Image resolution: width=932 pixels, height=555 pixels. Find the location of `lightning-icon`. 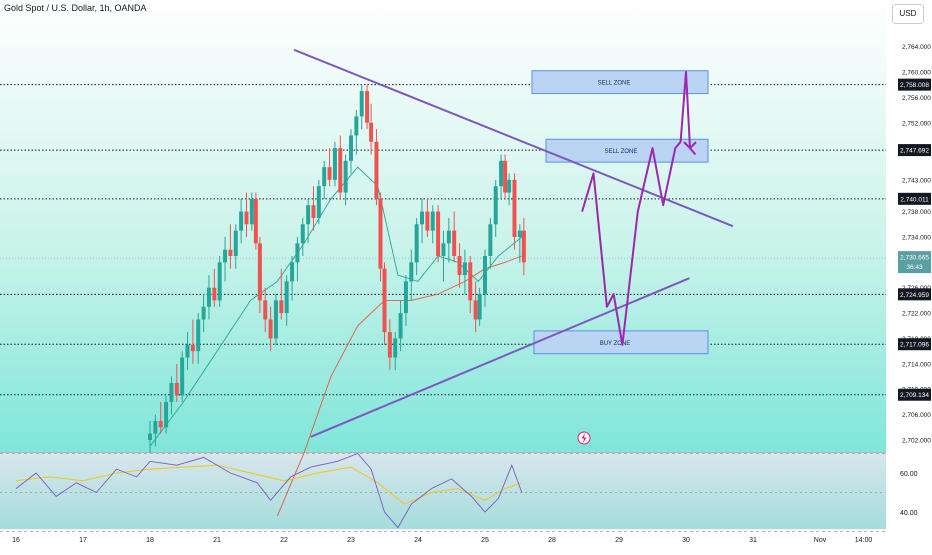

lightning-icon is located at coordinates (584, 438).